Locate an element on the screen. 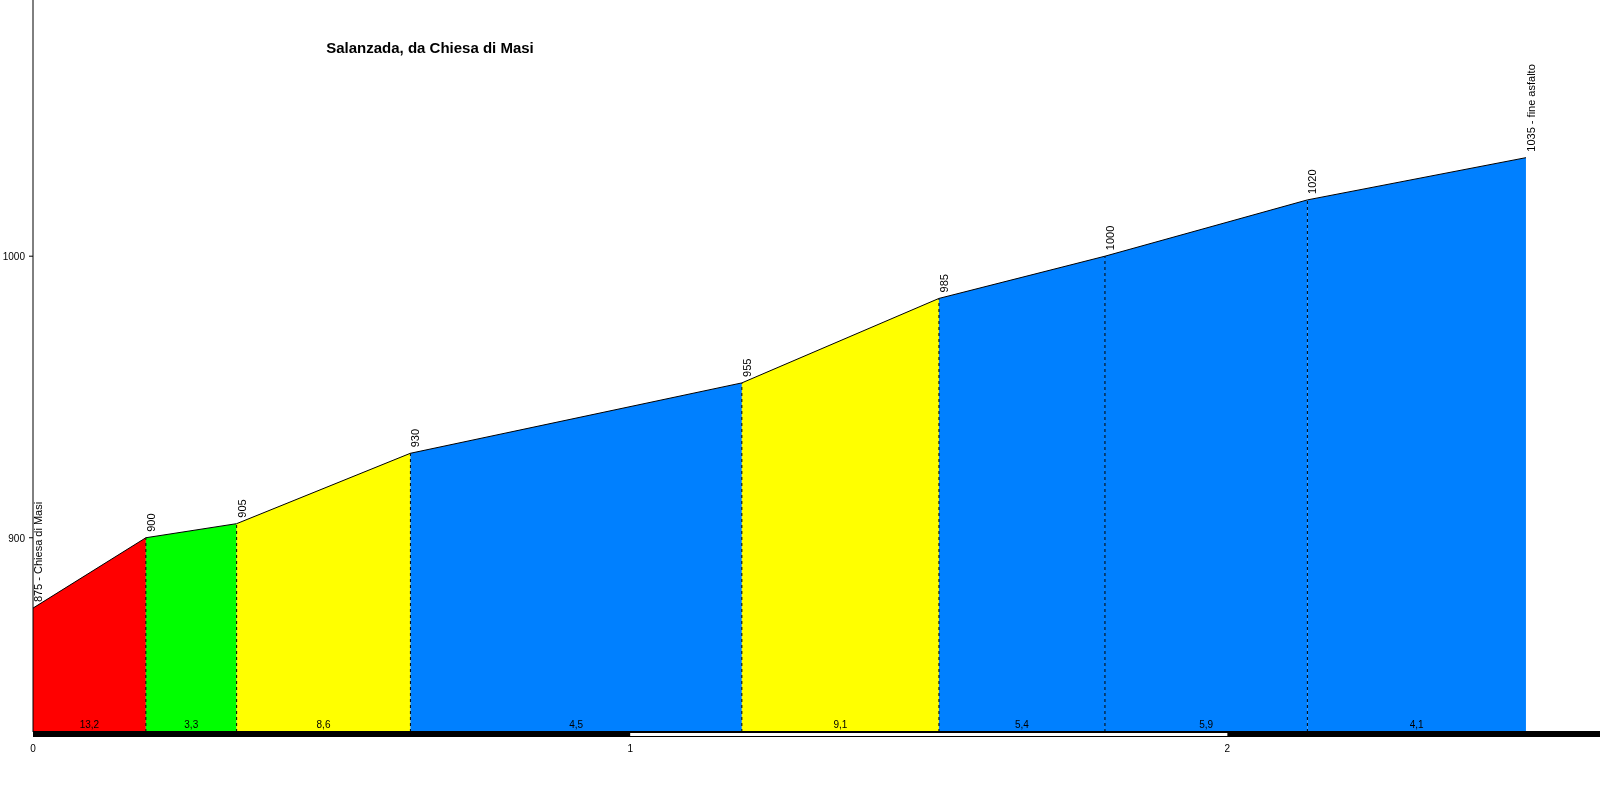 The width and height of the screenshot is (1600, 800). annotation: 1000 is located at coordinates (1109, 238).